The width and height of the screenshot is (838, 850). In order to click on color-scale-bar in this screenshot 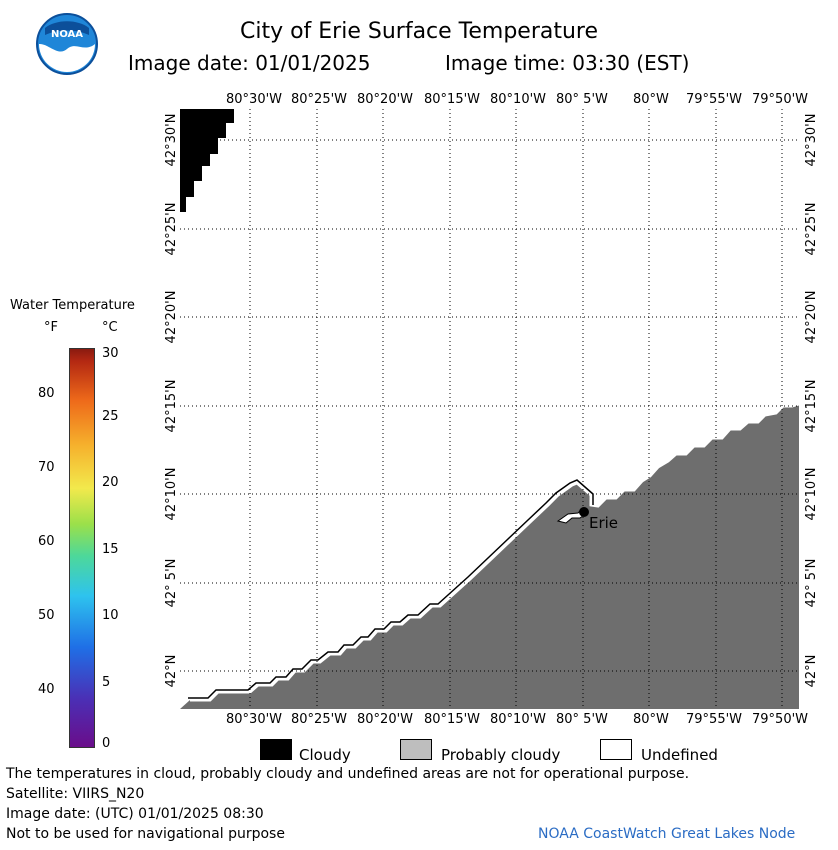, I will do `click(82, 548)`.